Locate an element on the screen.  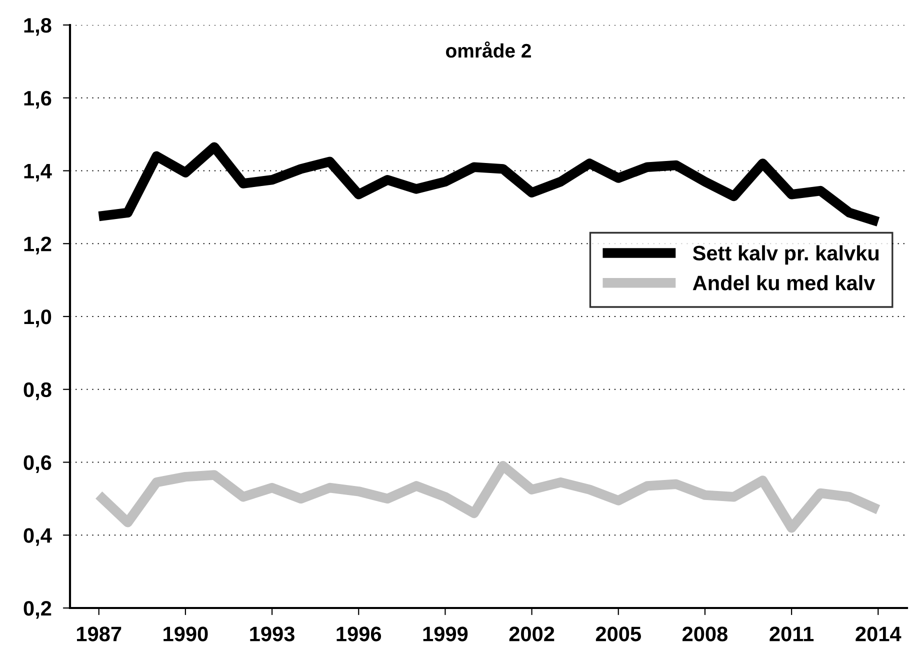
x-tick-label: 1990 is located at coordinates (186, 634).